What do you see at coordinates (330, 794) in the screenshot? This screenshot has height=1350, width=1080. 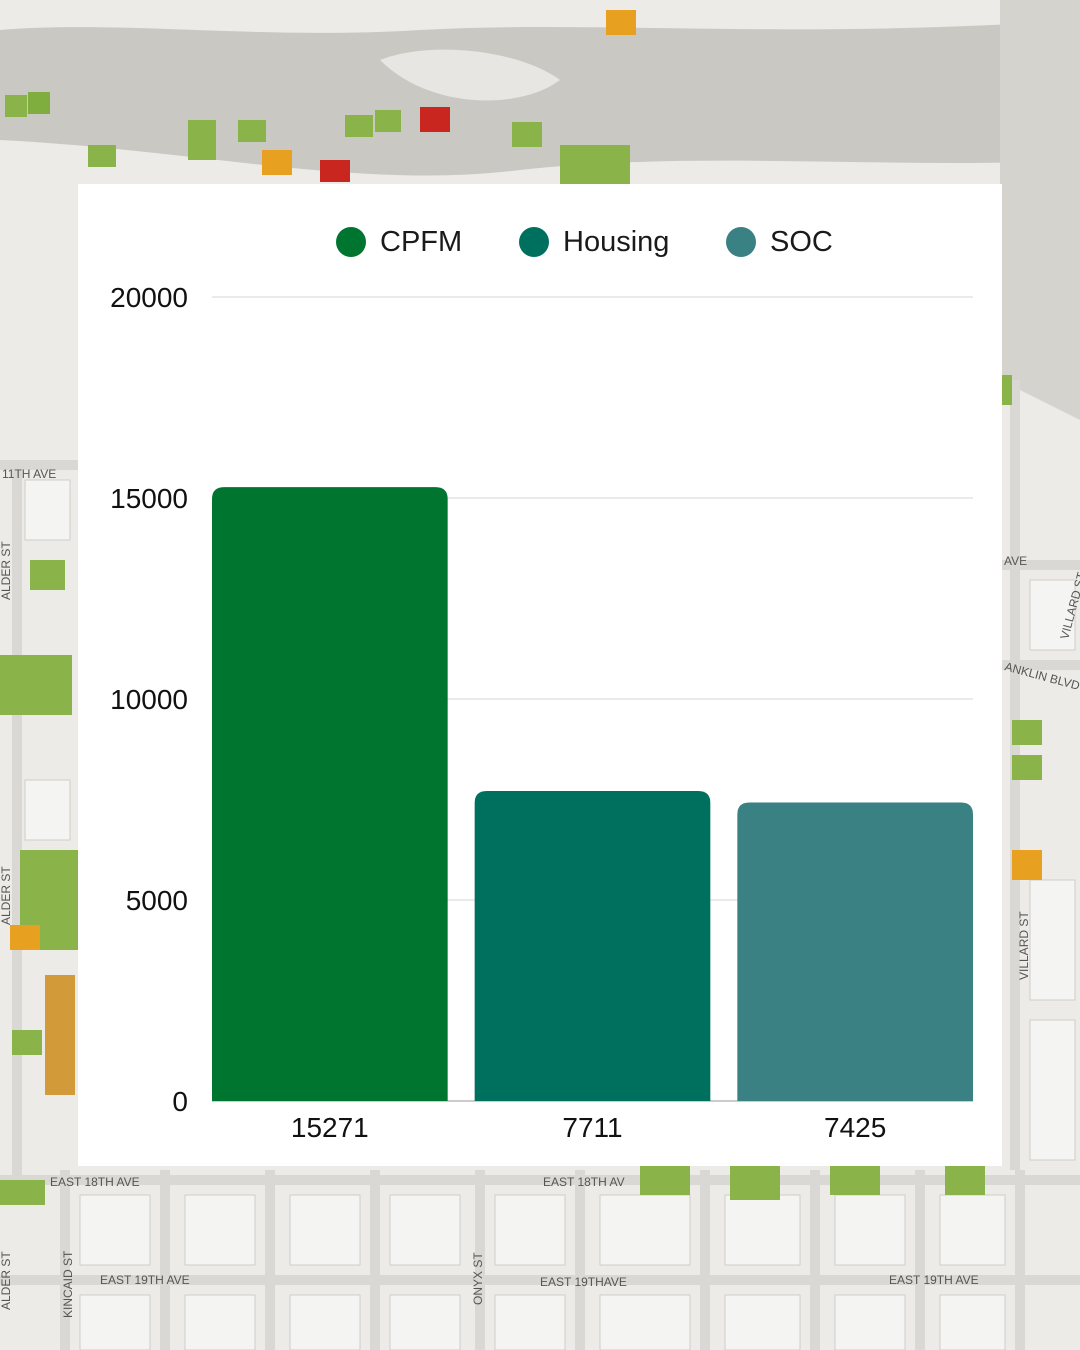 I see `bar-cpfm` at bounding box center [330, 794].